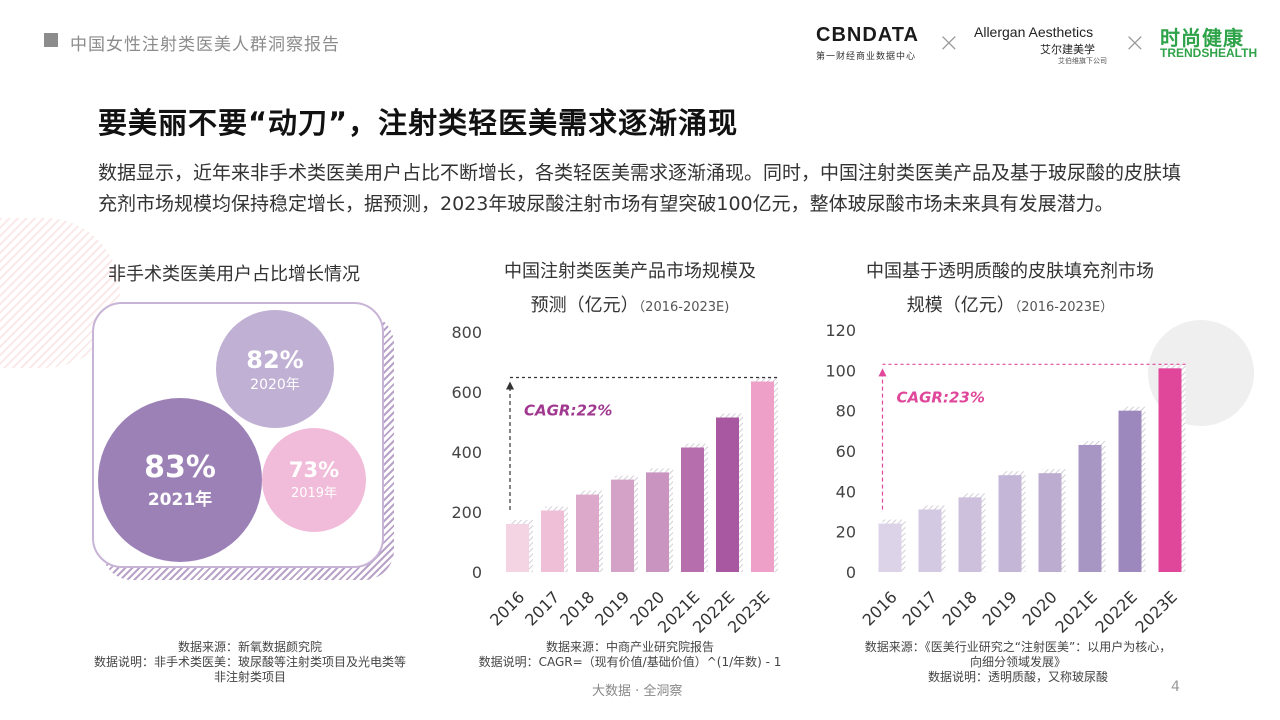  What do you see at coordinates (466, 392) in the screenshot?
I see `y-tick-label: 600` at bounding box center [466, 392].